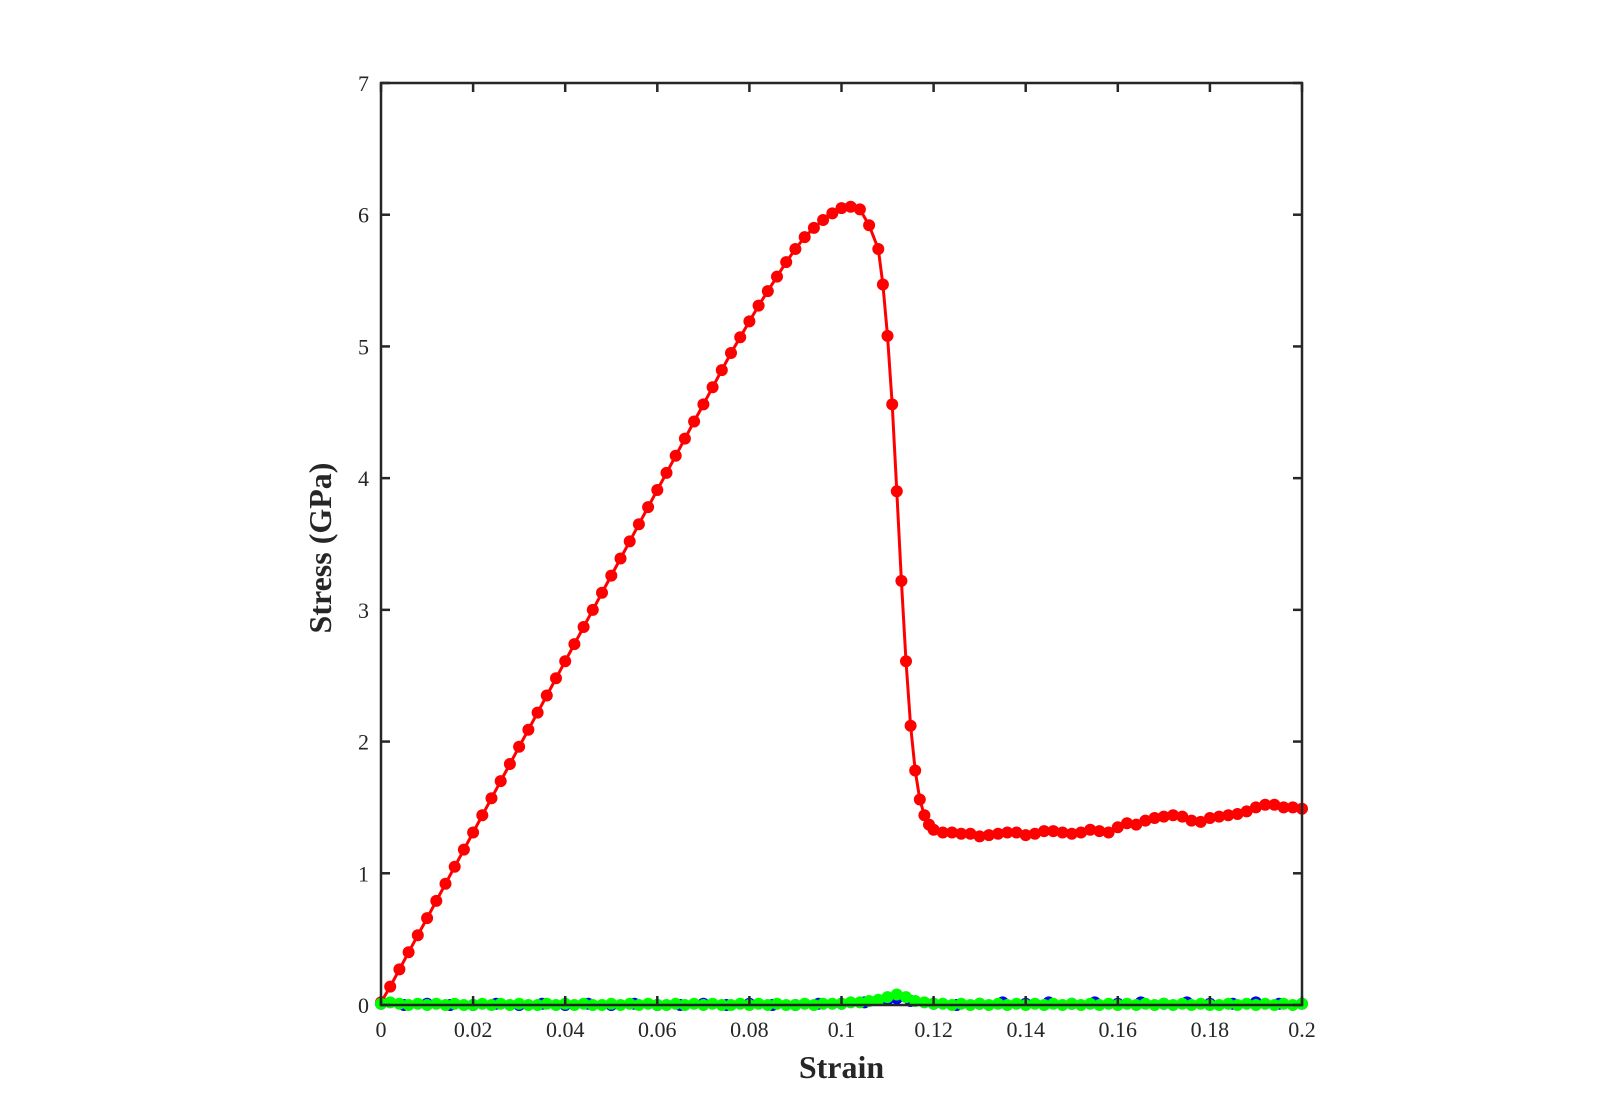 The height and width of the screenshot is (1119, 1612). I want to click on x-tick-label: 0.12, so click(933, 1029).